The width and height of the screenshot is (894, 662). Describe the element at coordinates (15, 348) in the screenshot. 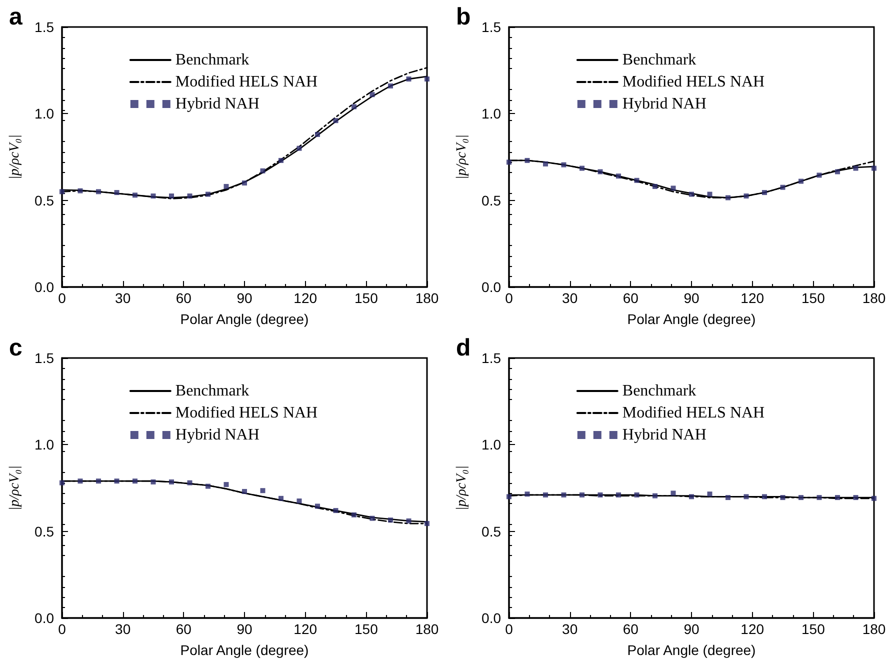

I see `chart-title: c` at that location.